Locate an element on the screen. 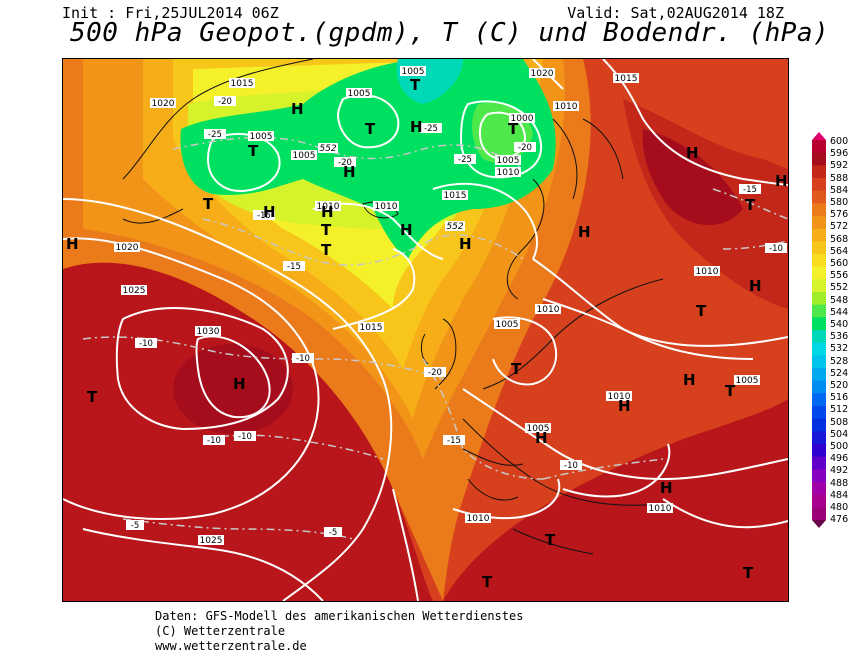 This screenshot has height=657, width=850. isobar-1010-south is located at coordinates (625, 434).